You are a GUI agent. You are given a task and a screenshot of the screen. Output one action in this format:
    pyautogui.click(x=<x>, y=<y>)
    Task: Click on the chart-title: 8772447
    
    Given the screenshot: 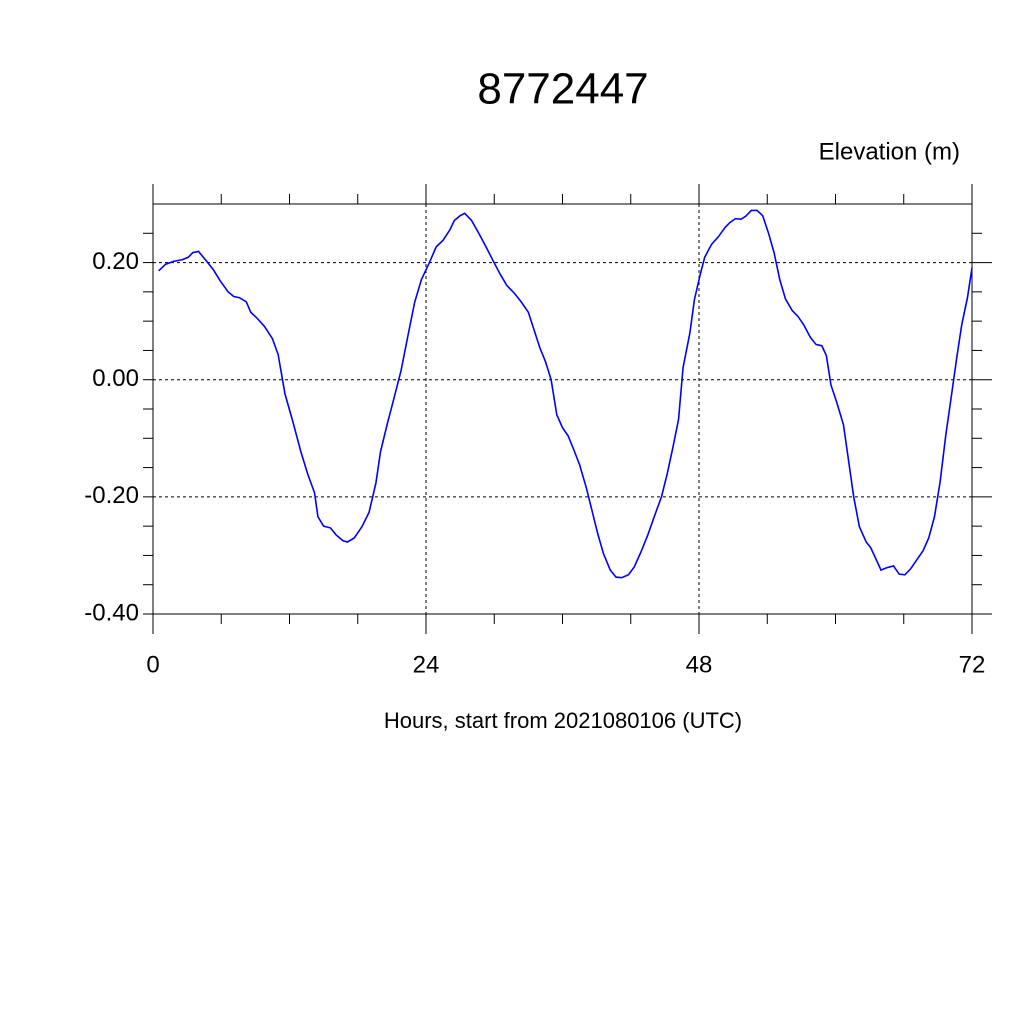 What is the action you would take?
    pyautogui.click(x=562, y=89)
    